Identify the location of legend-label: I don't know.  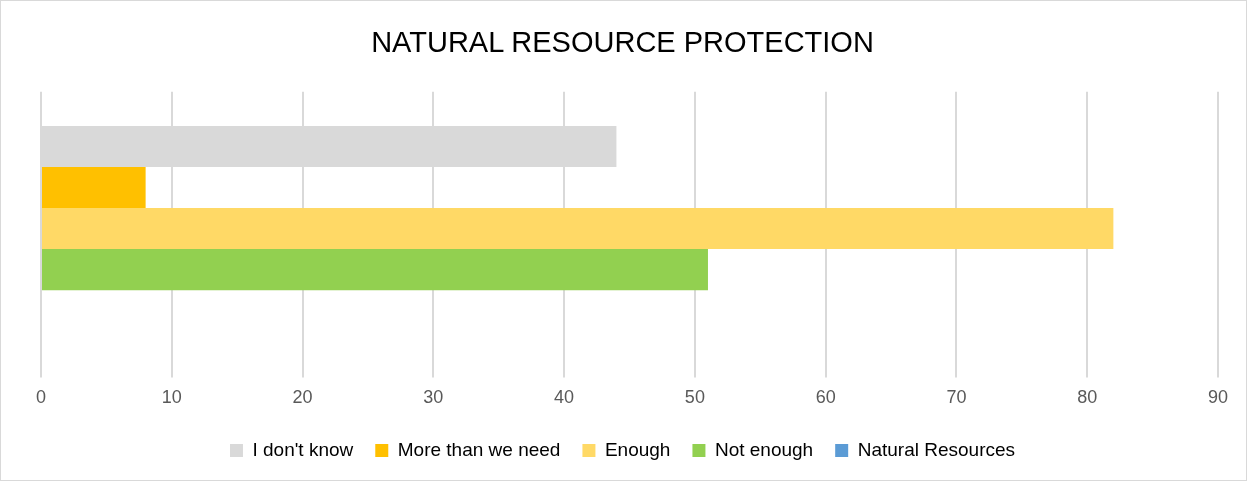
(303, 449).